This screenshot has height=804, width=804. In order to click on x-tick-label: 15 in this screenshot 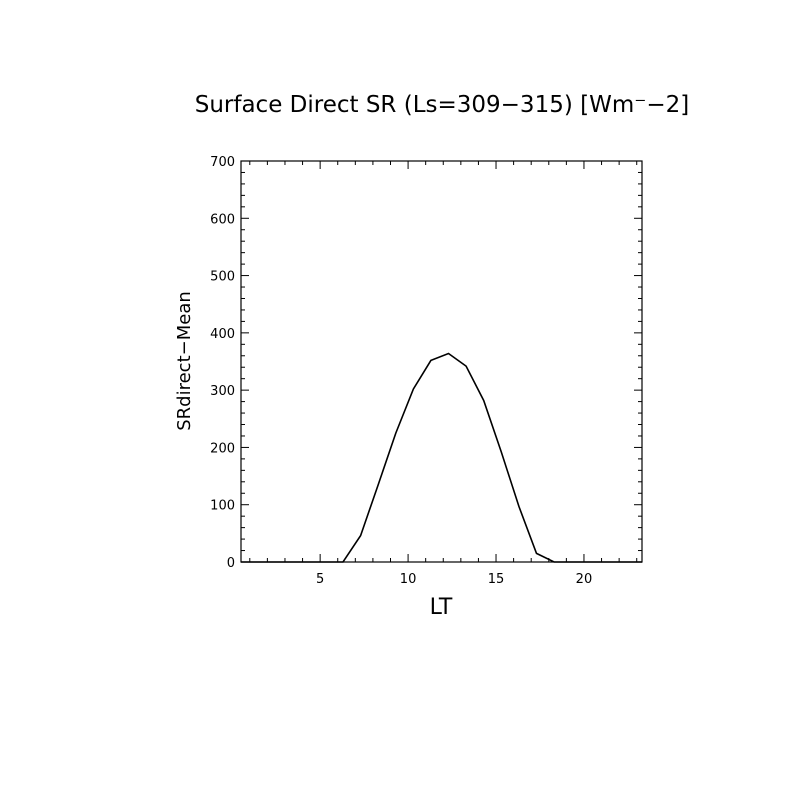, I will do `click(496, 579)`.